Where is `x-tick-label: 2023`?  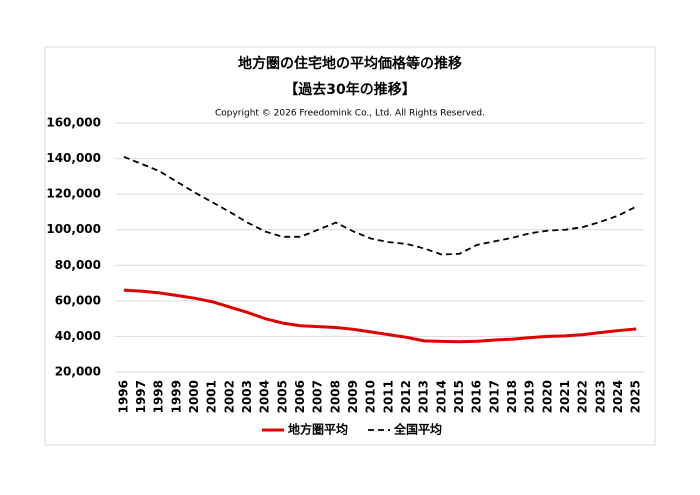 x-tick-label: 2023 is located at coordinates (600, 396).